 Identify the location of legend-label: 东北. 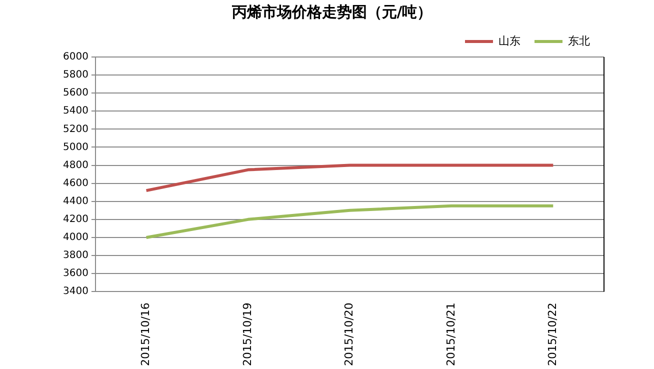
(579, 41).